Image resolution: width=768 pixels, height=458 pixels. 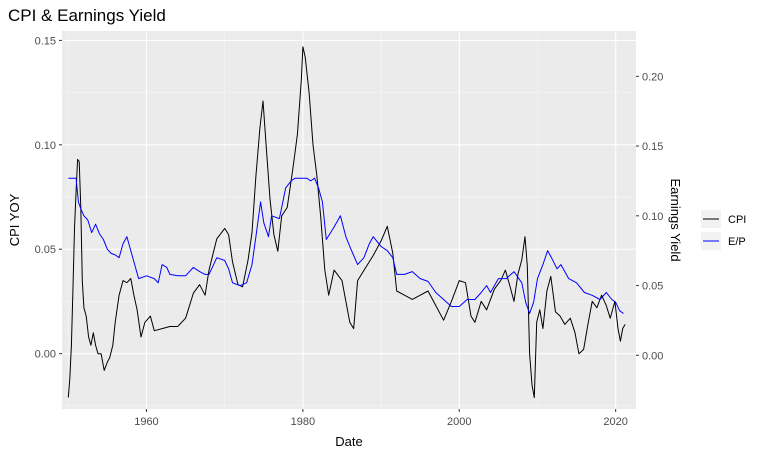 I want to click on legend-label-cpi: CPI, so click(x=737, y=220).